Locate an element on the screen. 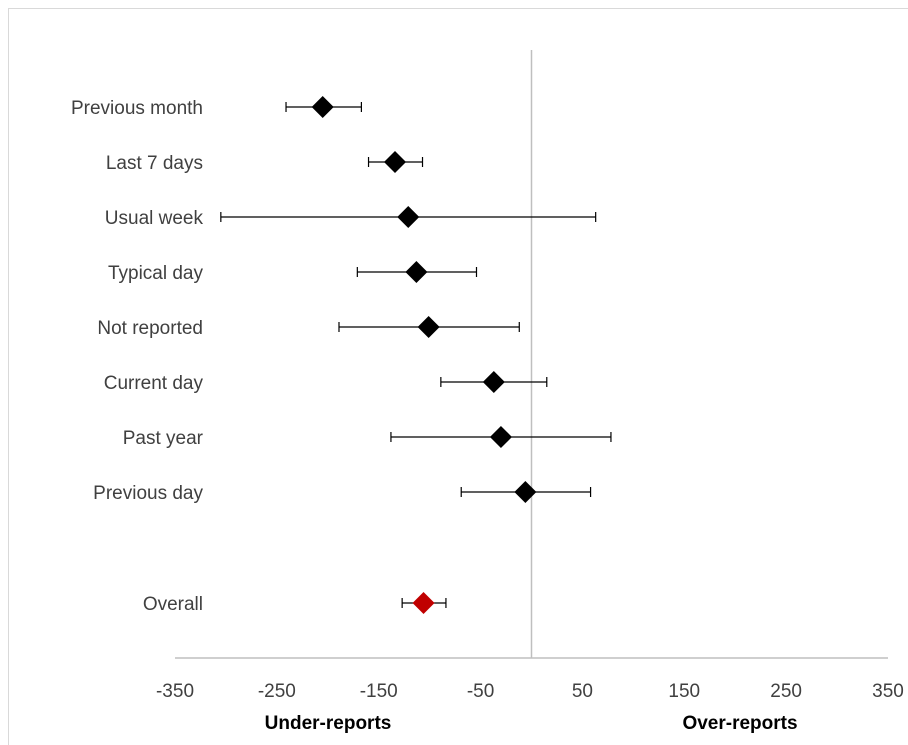 The height and width of the screenshot is (745, 908). row-label: Not reported is located at coordinates (150, 328).